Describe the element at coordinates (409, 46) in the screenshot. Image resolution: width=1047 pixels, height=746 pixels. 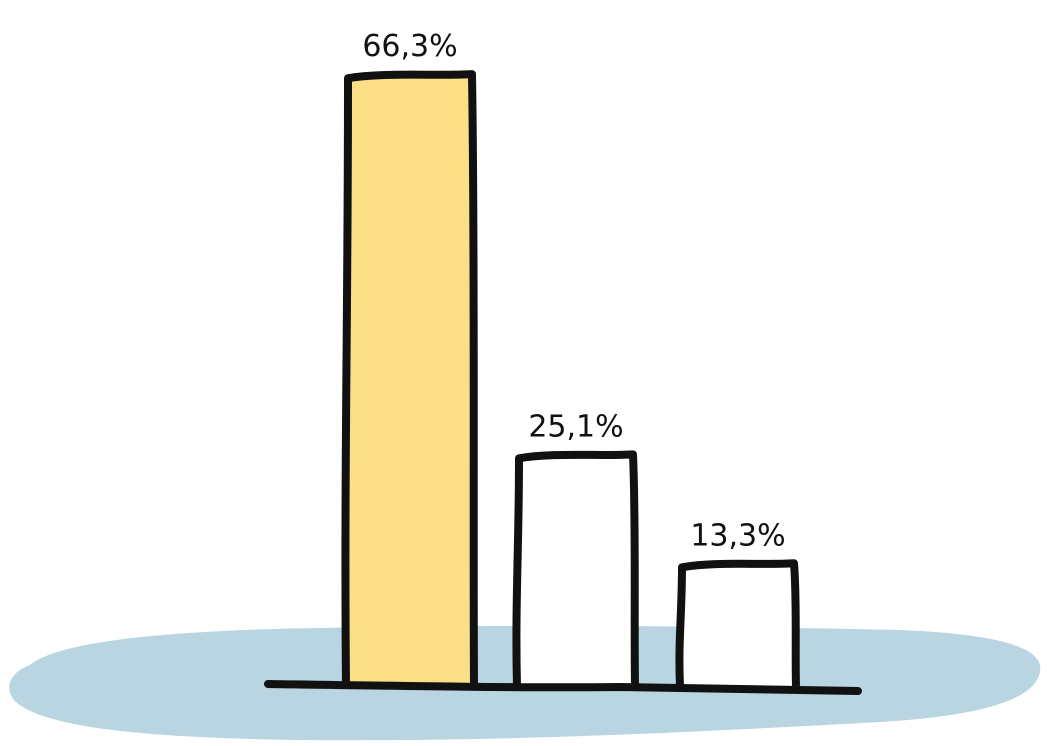
I see `bar-value-label-1: 66,3%` at that location.